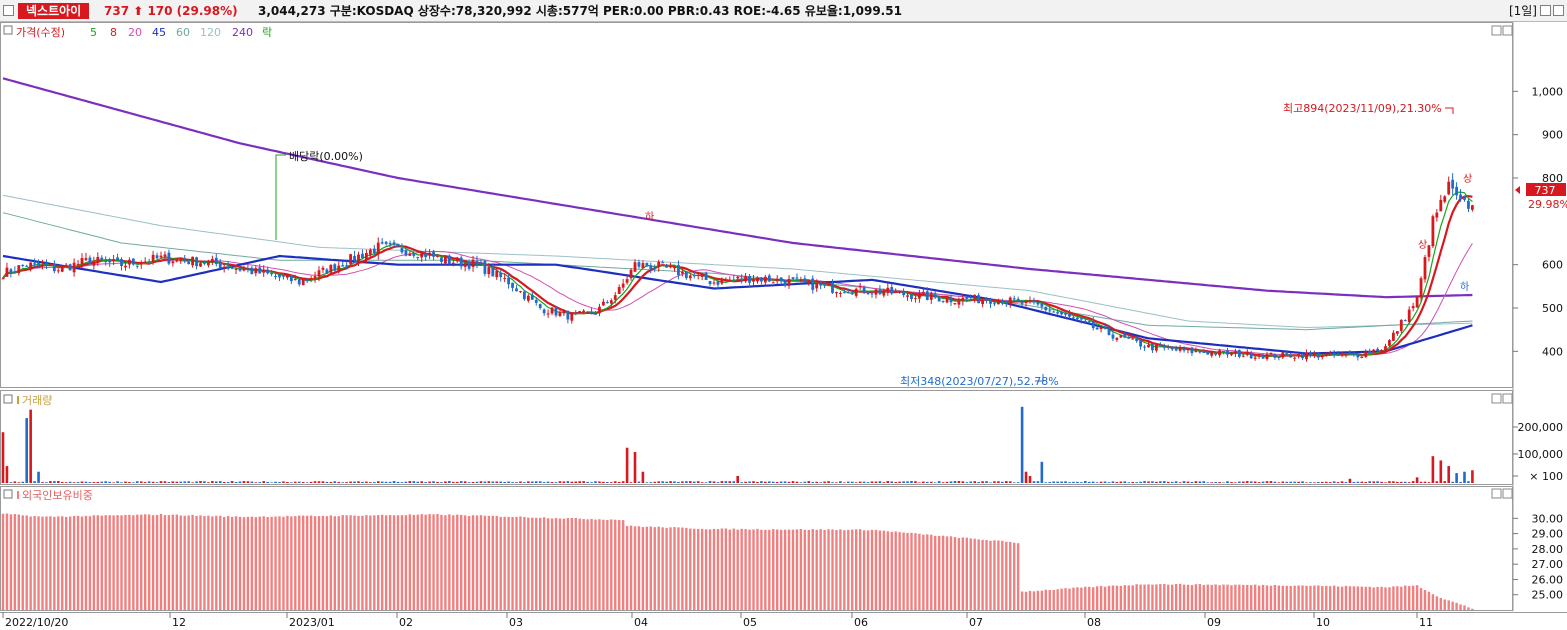 The image size is (1567, 630). What do you see at coordinates (8, 10) in the screenshot?
I see `select-checkbox` at bounding box center [8, 10].